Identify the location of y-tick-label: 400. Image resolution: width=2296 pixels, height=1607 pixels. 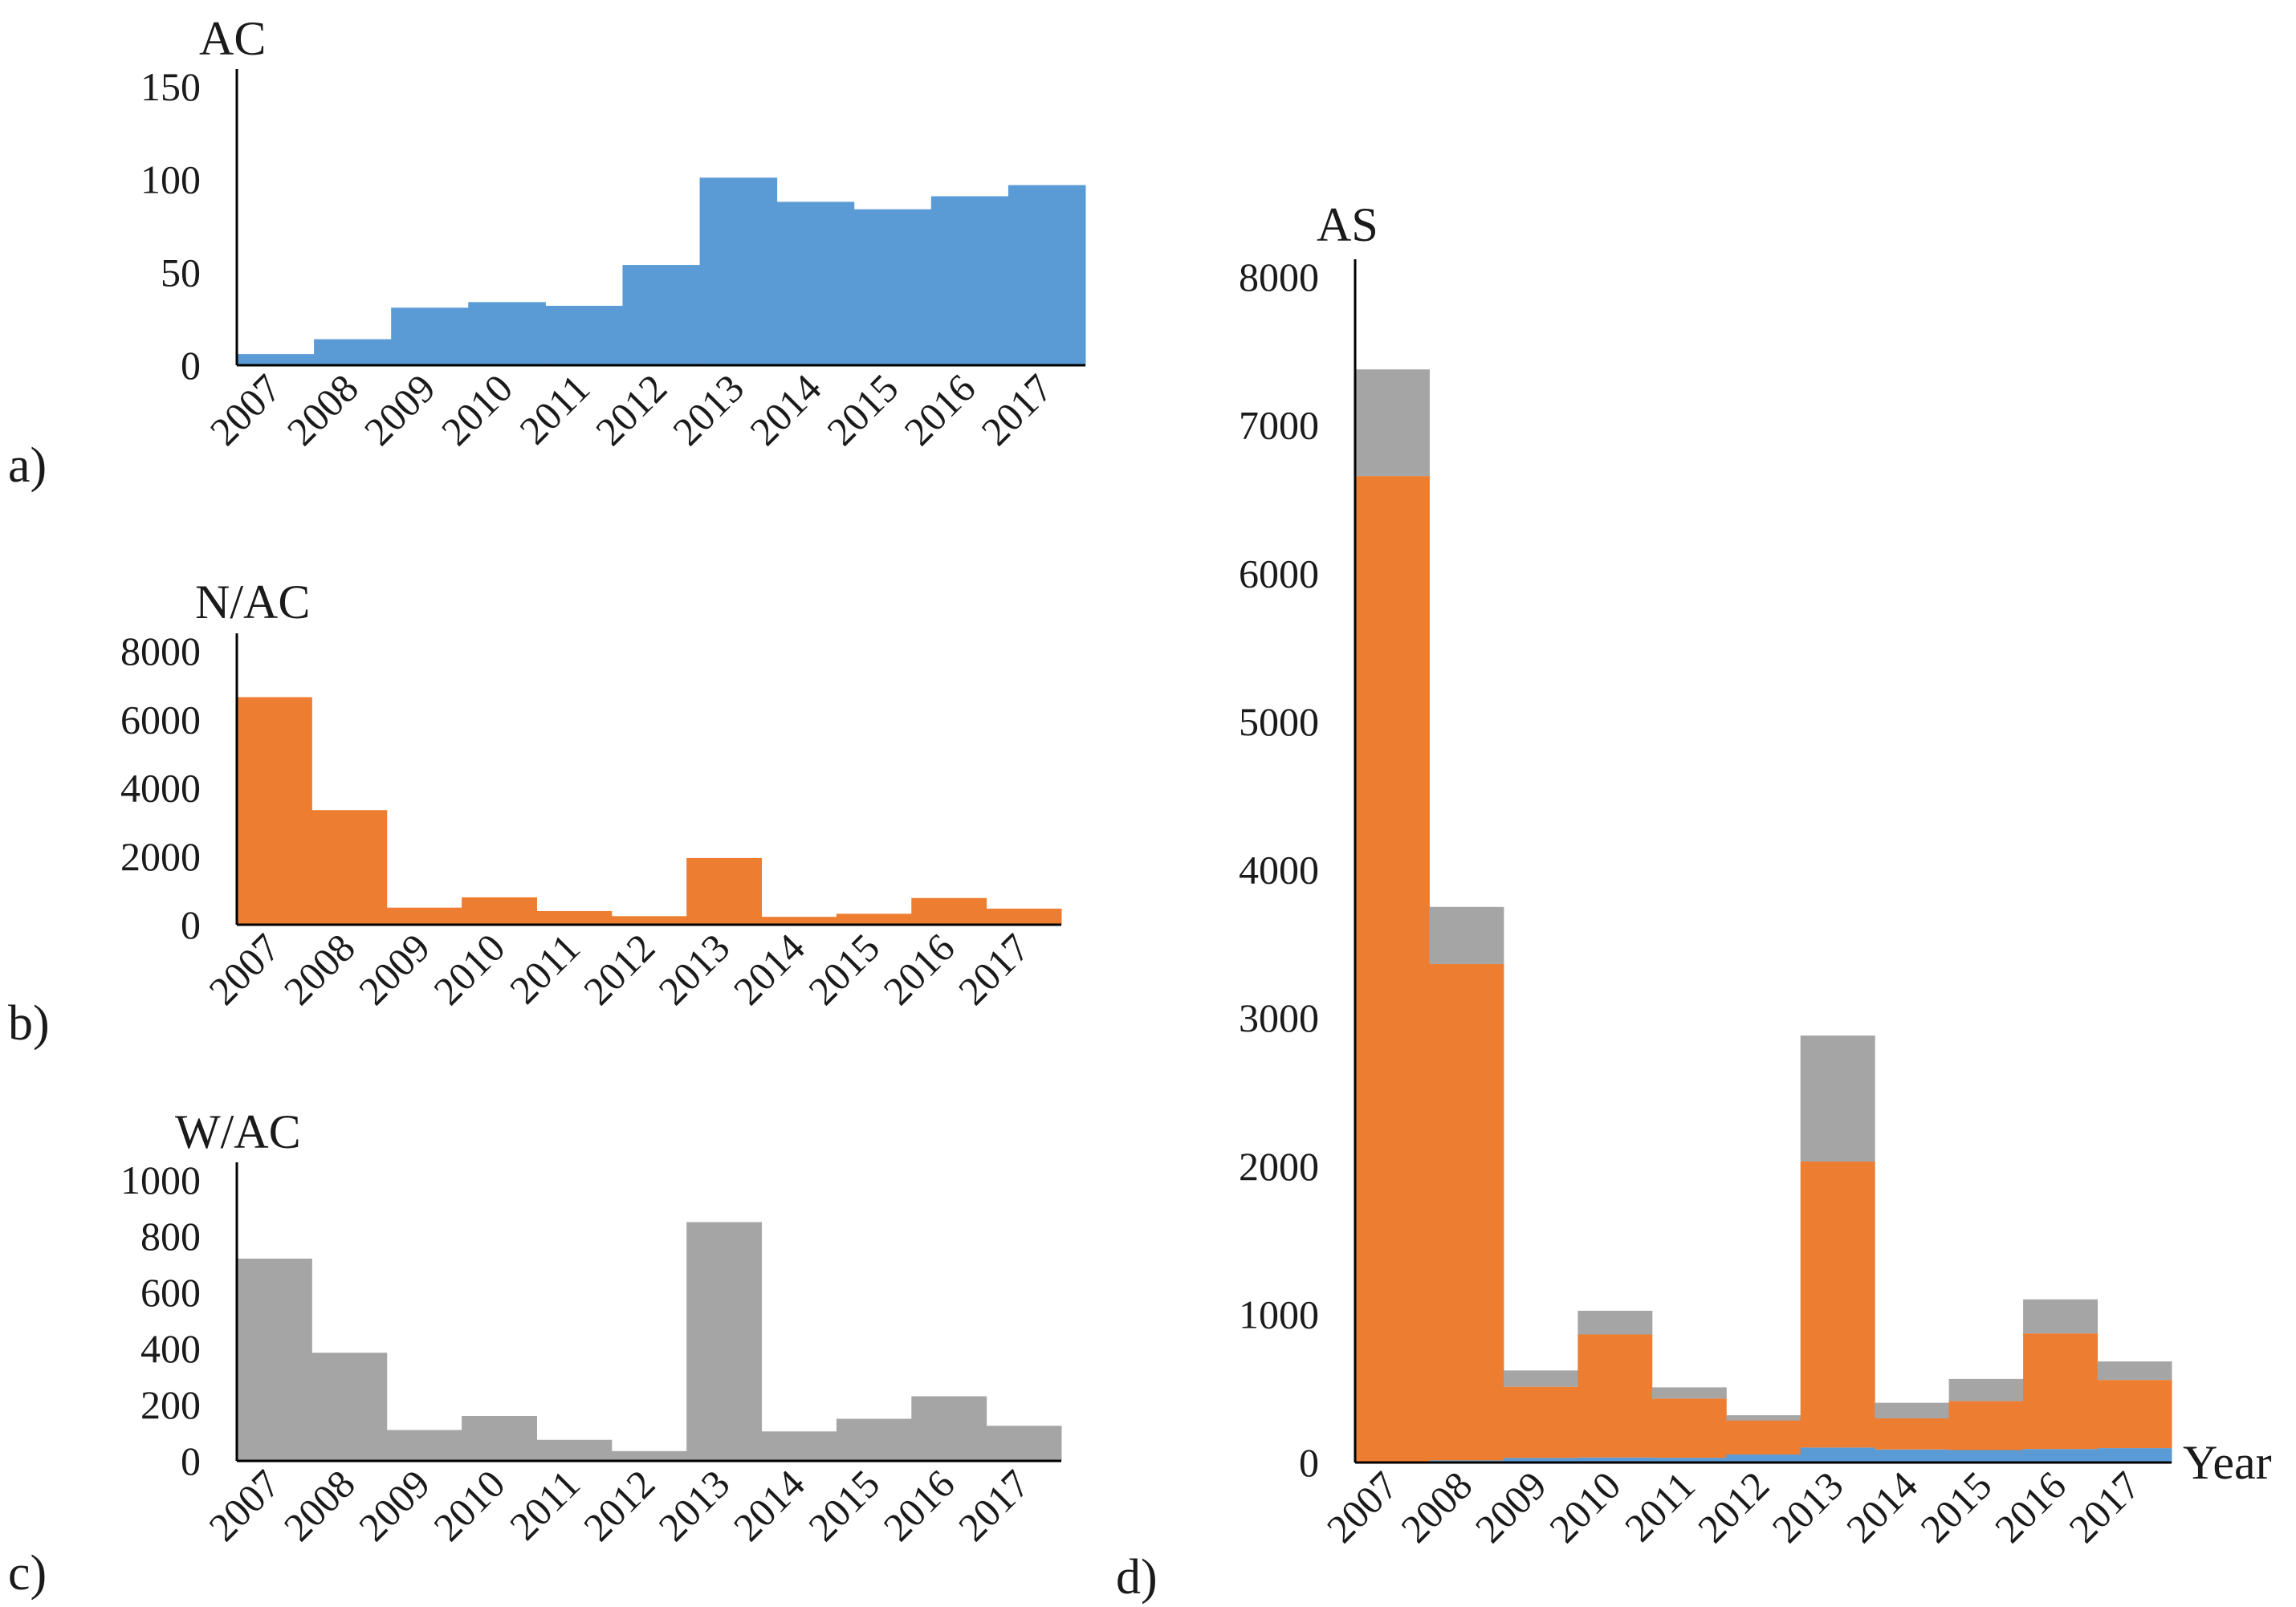
(170, 1348).